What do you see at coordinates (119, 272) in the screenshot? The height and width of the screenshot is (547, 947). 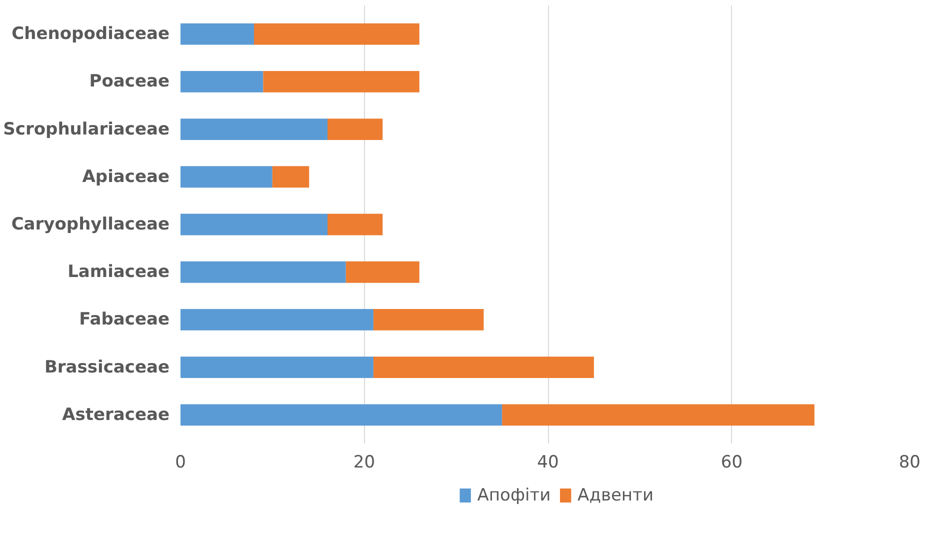 I see `y-tick-label: Lamiaceae` at bounding box center [119, 272].